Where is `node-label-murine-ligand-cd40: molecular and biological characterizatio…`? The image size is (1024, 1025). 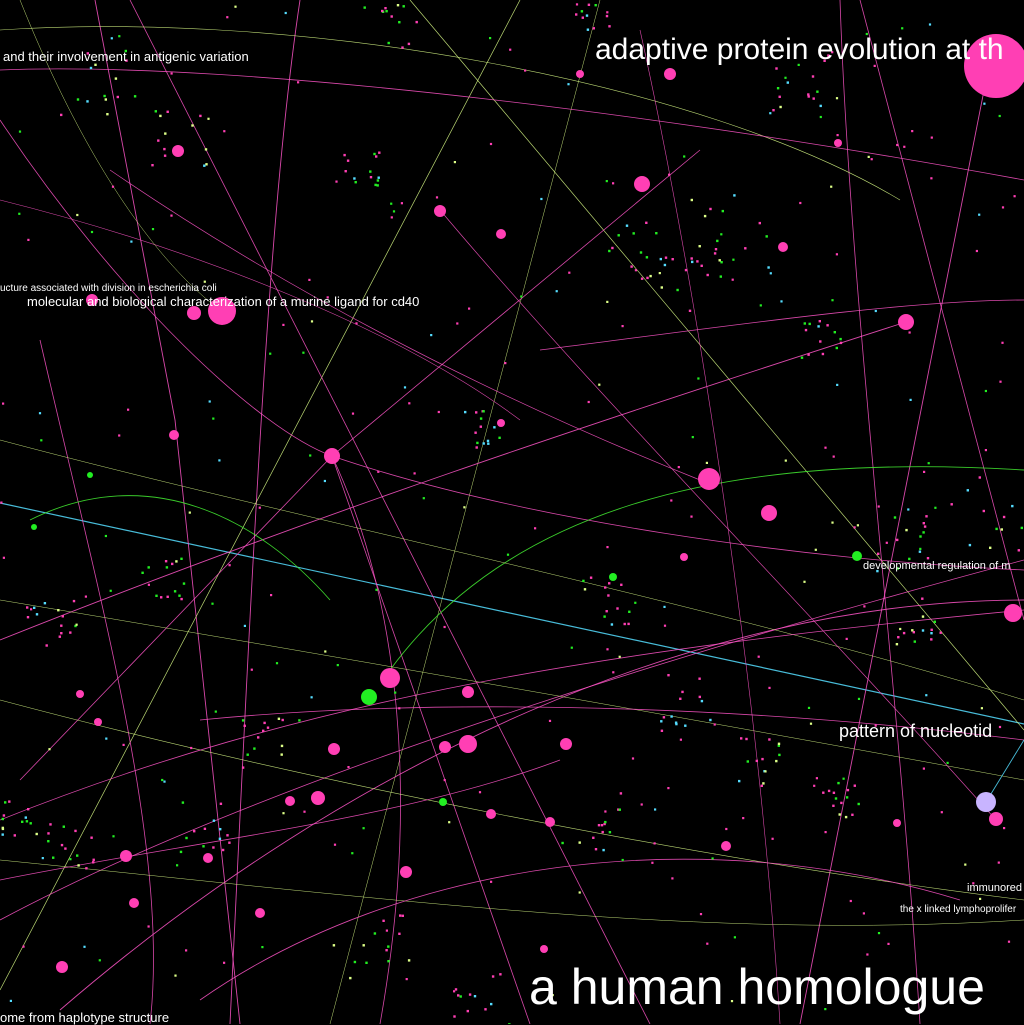 node-label-murine-ligand-cd40: molecular and biological characterizatio… is located at coordinates (223, 301).